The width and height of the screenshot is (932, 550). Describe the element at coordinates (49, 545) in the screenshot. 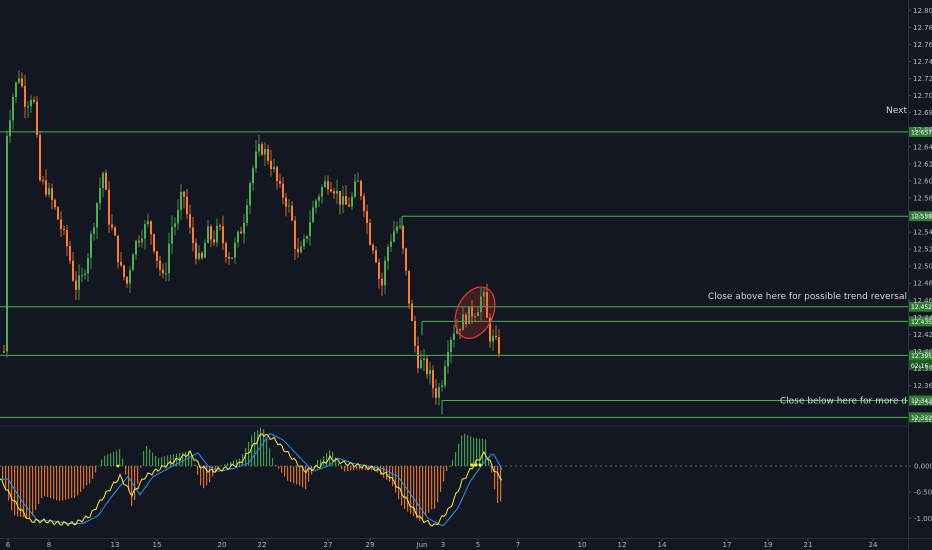

I see `time-tick-label: 8` at that location.